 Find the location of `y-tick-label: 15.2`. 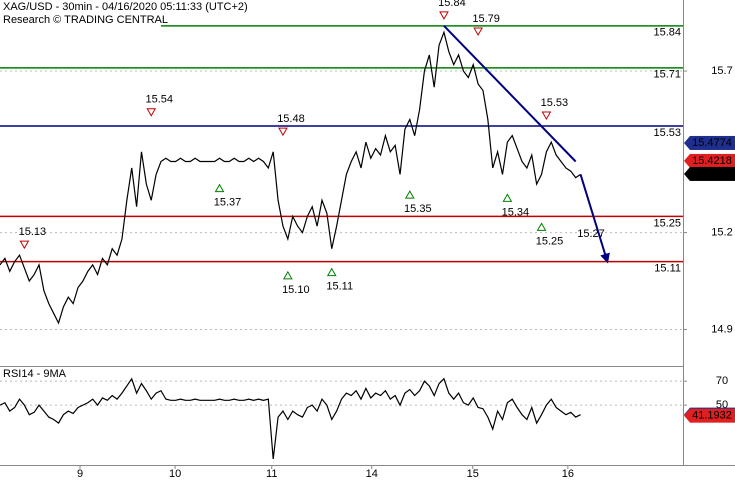

y-tick-label: 15.2 is located at coordinates (721, 232).